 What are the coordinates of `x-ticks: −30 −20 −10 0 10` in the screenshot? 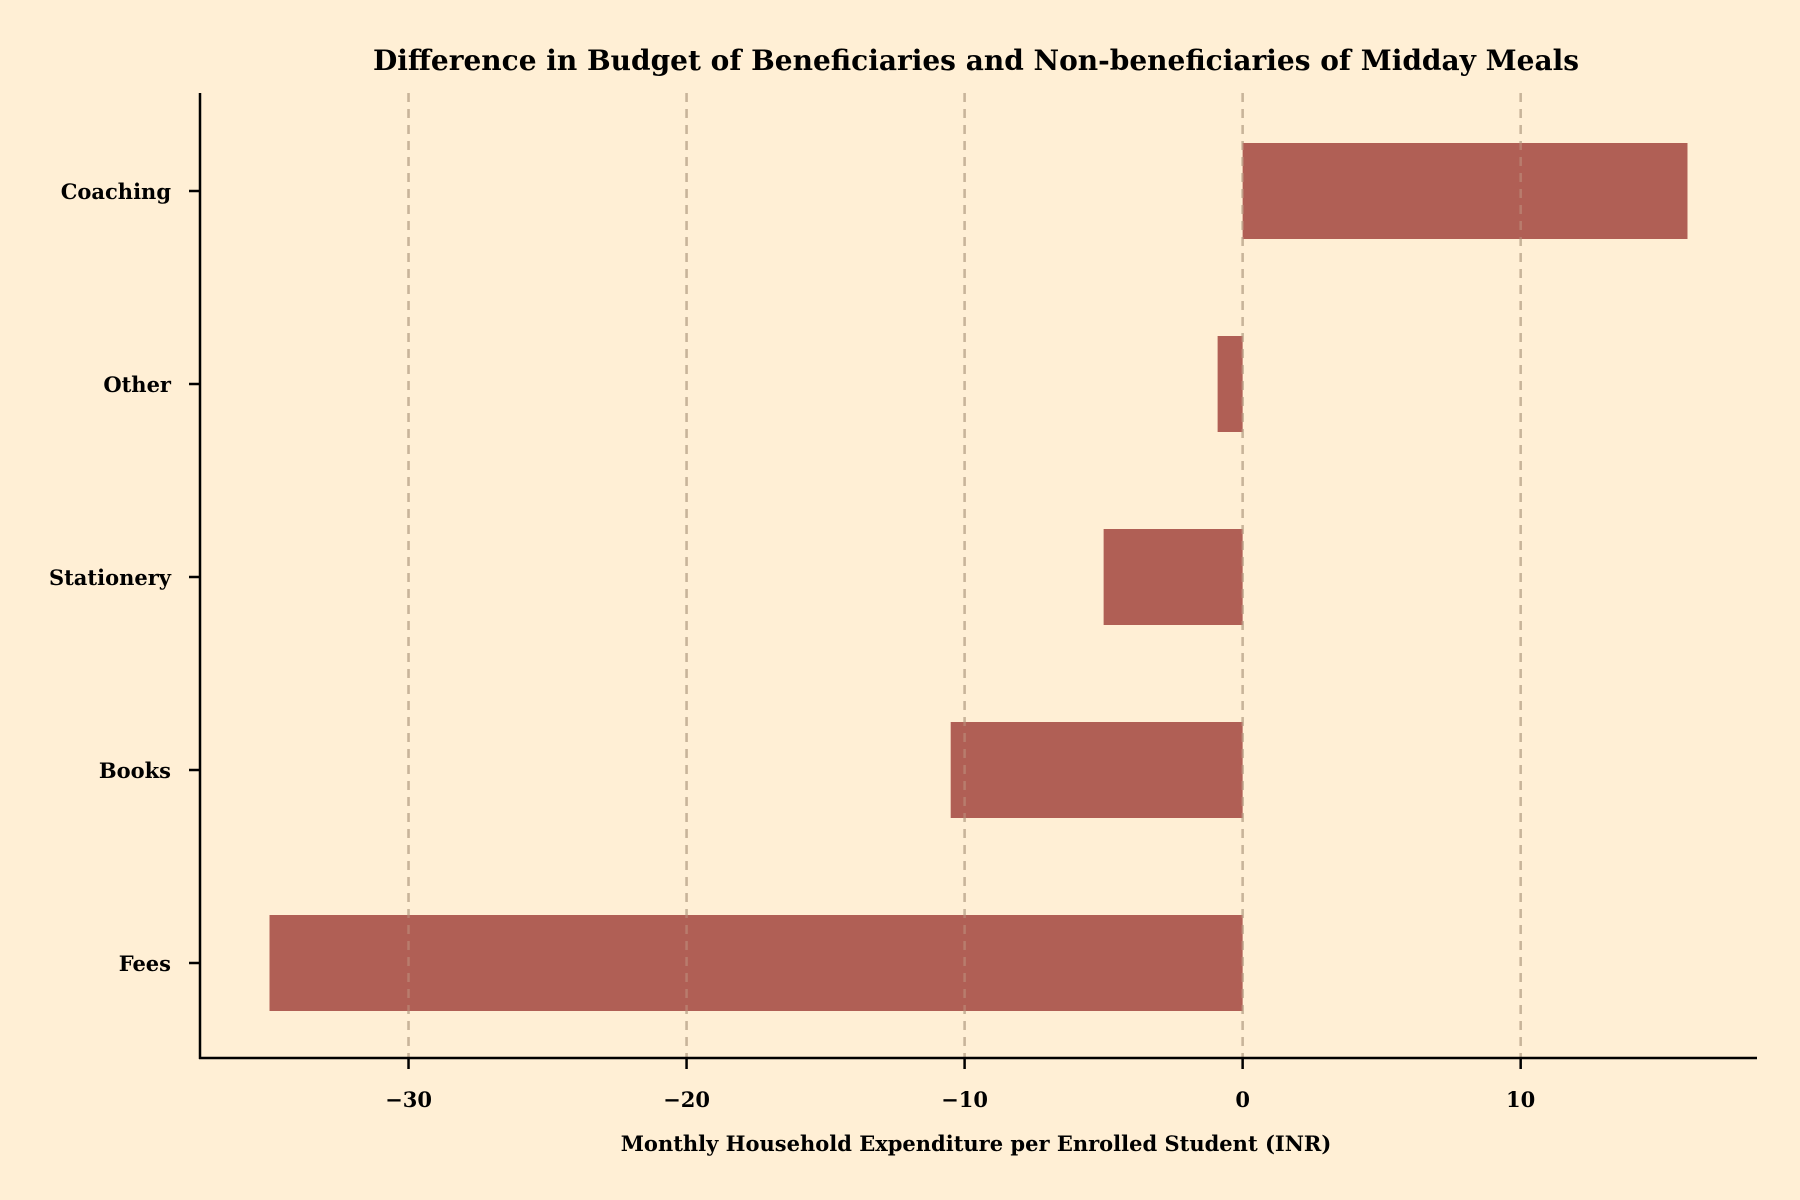 It's located at (960, 1085).